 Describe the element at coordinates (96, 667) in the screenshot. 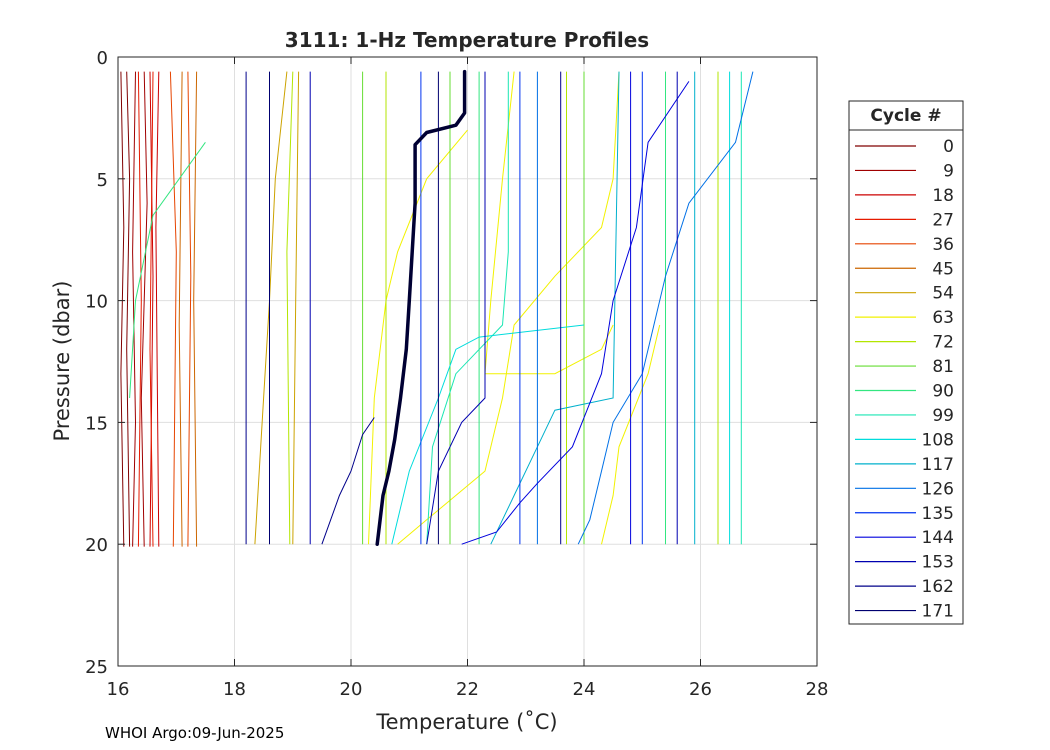

I see `y-tick-label: 25` at that location.